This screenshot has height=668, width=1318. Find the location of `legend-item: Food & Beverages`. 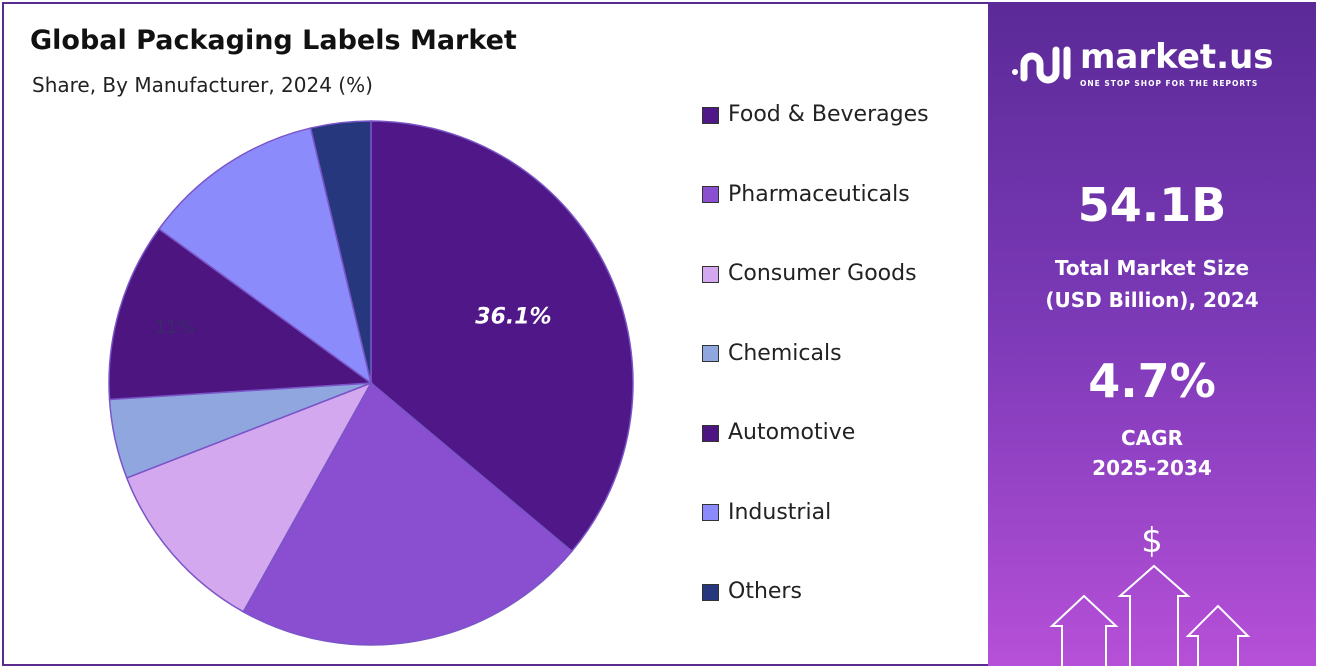

legend-item: Food & Beverages is located at coordinates (815, 115).